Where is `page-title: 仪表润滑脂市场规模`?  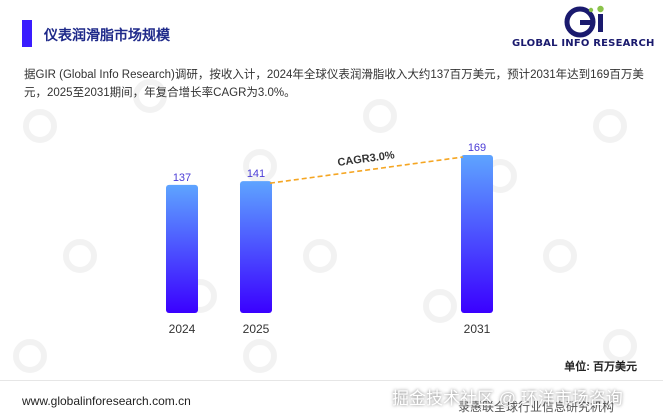 page-title: 仪表润滑脂市场规模 is located at coordinates (107, 35).